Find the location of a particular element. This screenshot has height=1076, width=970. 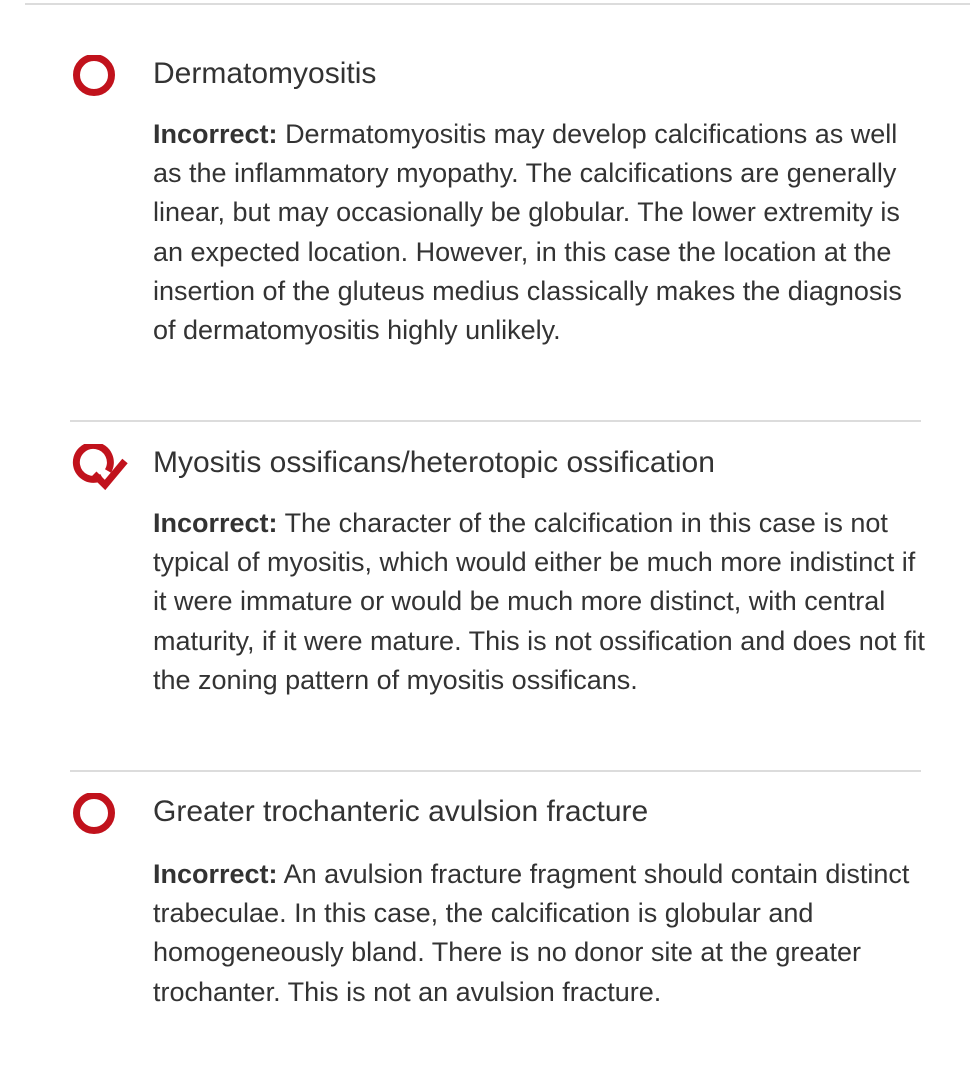

top-divider is located at coordinates (497, 4).